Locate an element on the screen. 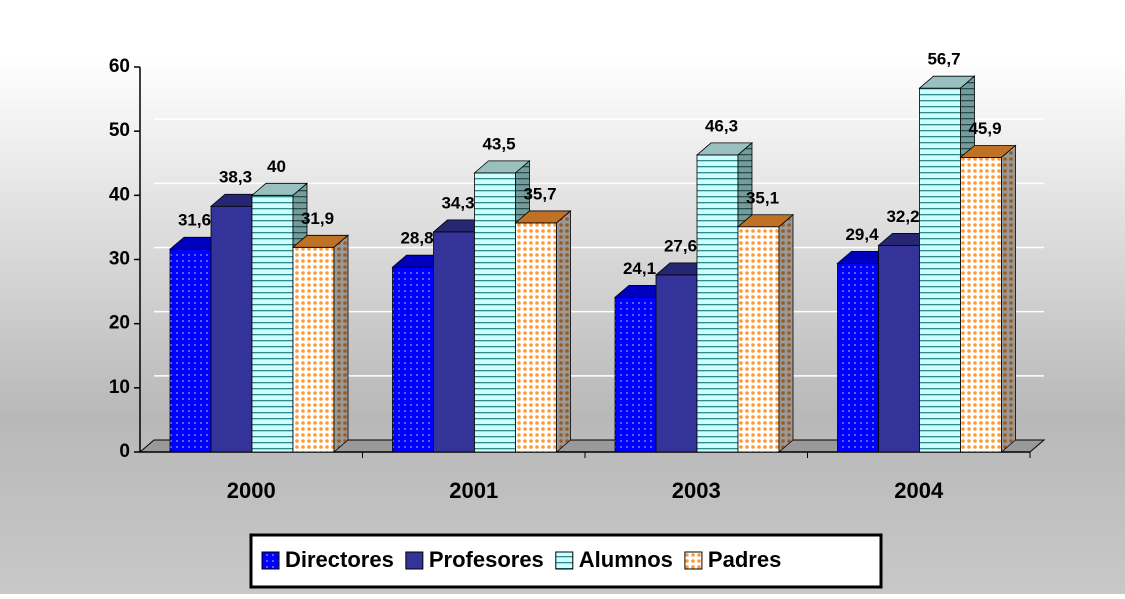  value-label: 31,9 is located at coordinates (317, 218).